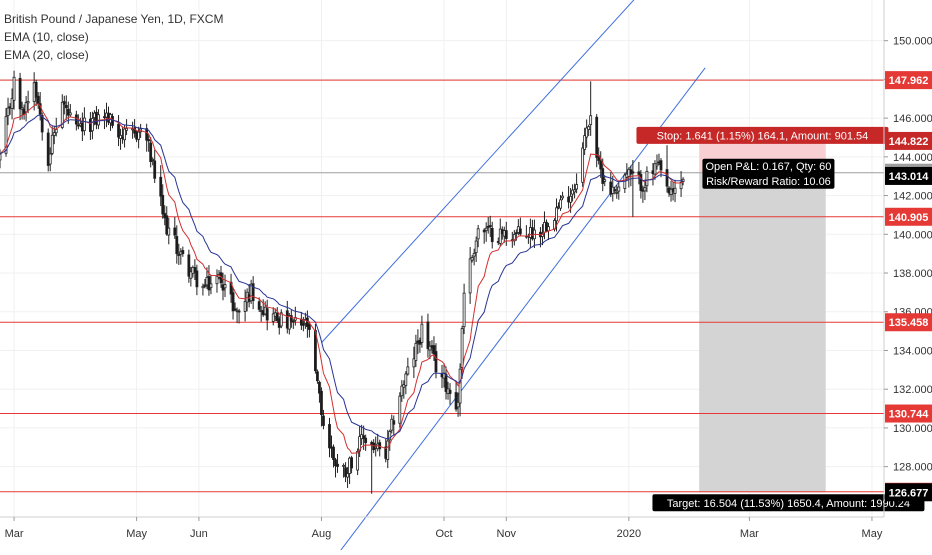 This screenshot has width=932, height=555. I want to click on stop-price-badge: 144.822, so click(908, 140).